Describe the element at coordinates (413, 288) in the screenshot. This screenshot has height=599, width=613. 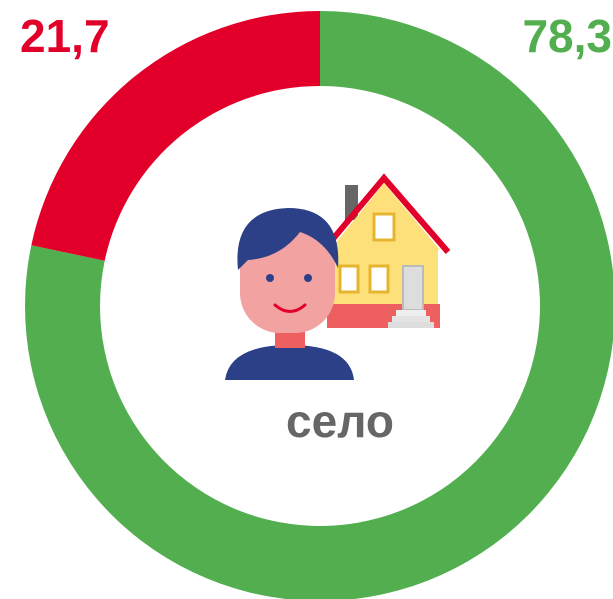
I see `door` at that location.